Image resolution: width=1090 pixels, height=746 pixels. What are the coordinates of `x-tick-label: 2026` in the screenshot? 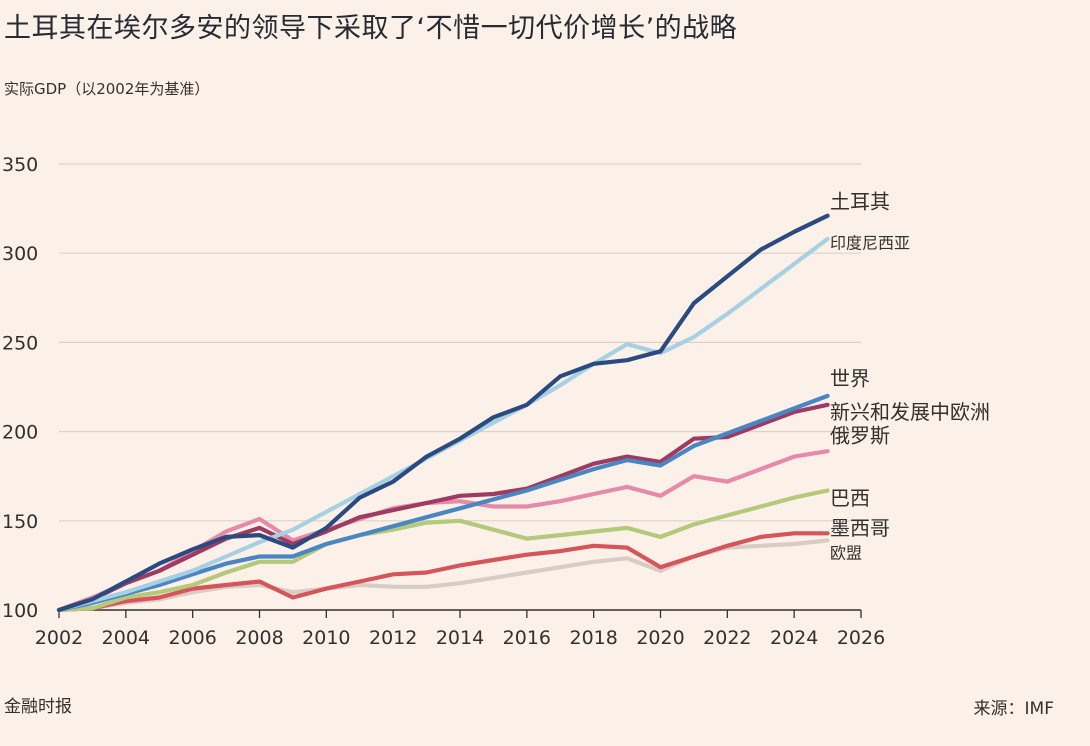 It's located at (861, 638).